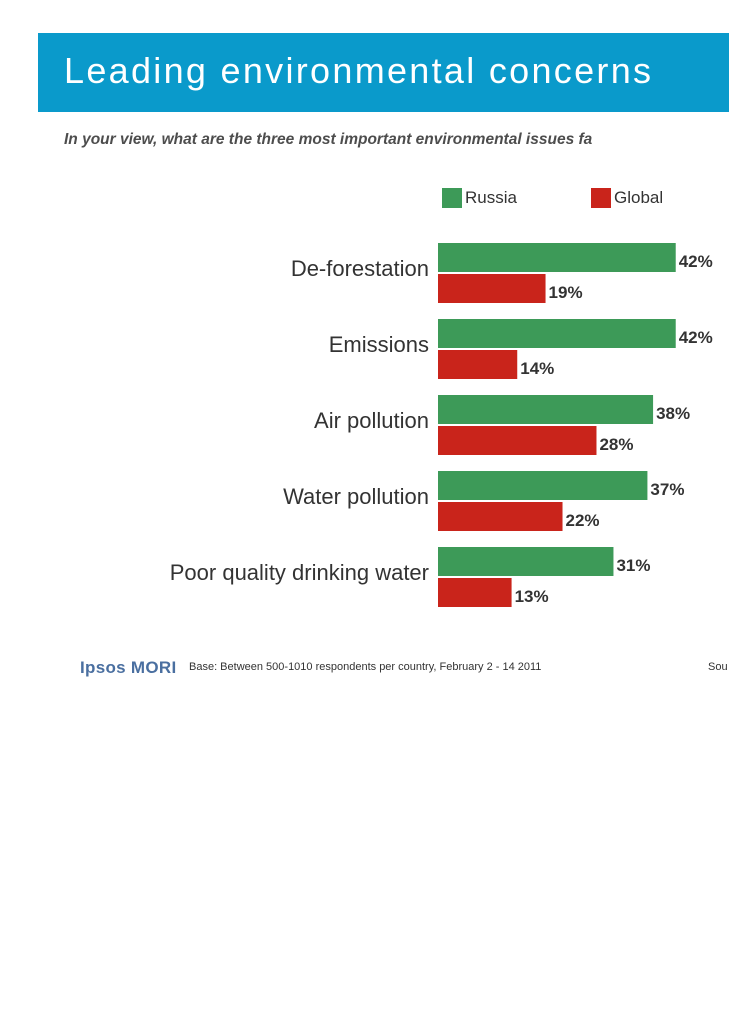 This screenshot has width=729, height=1030. I want to click on category-label-poor-quality-drinking-water: Poor quality drinking water, so click(299, 572).